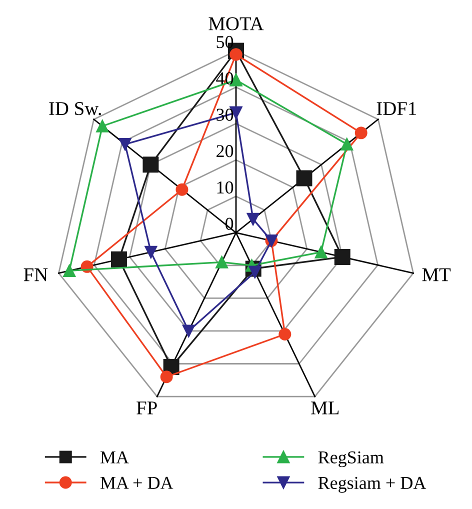 The image size is (472, 509). What do you see at coordinates (114, 457) in the screenshot?
I see `legend-label: MA` at bounding box center [114, 457].